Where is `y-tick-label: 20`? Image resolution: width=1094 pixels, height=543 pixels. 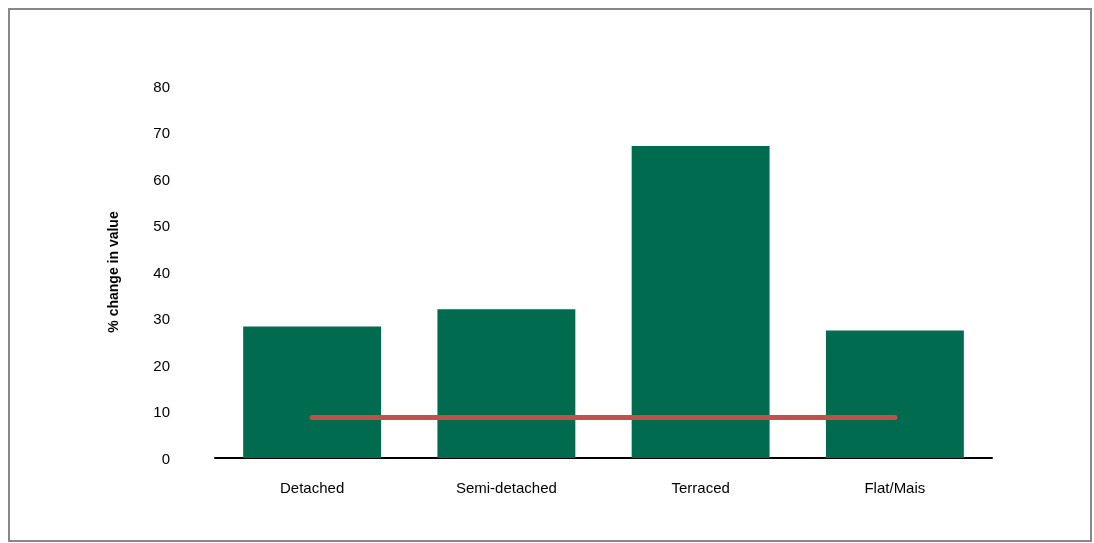
y-tick-label: 20 is located at coordinates (161, 365).